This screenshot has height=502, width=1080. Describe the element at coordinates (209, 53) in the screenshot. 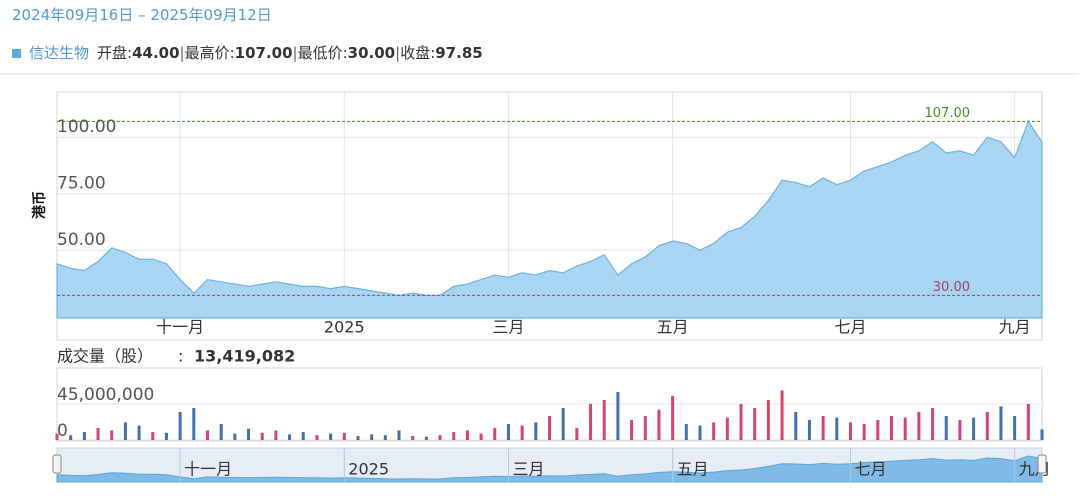

I see `stat-label: 最高价:` at that location.